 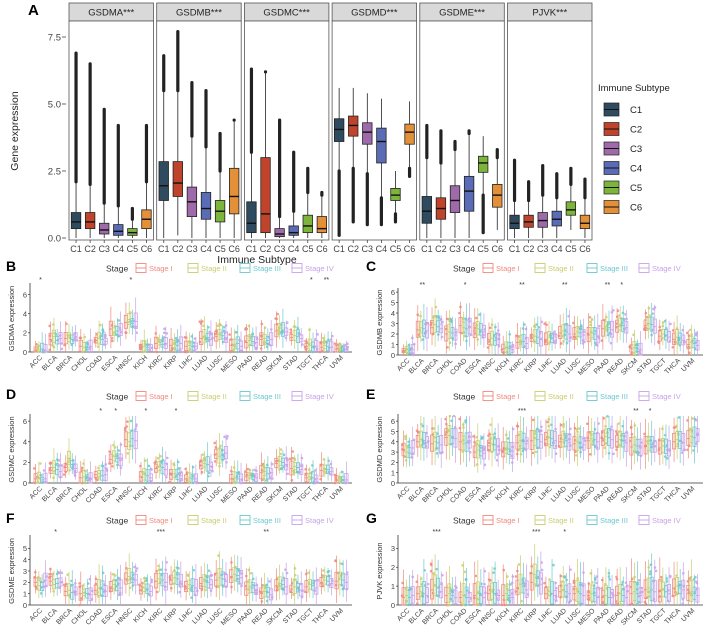 I want to click on legend-label-d: Stage IV, so click(x=319, y=396).